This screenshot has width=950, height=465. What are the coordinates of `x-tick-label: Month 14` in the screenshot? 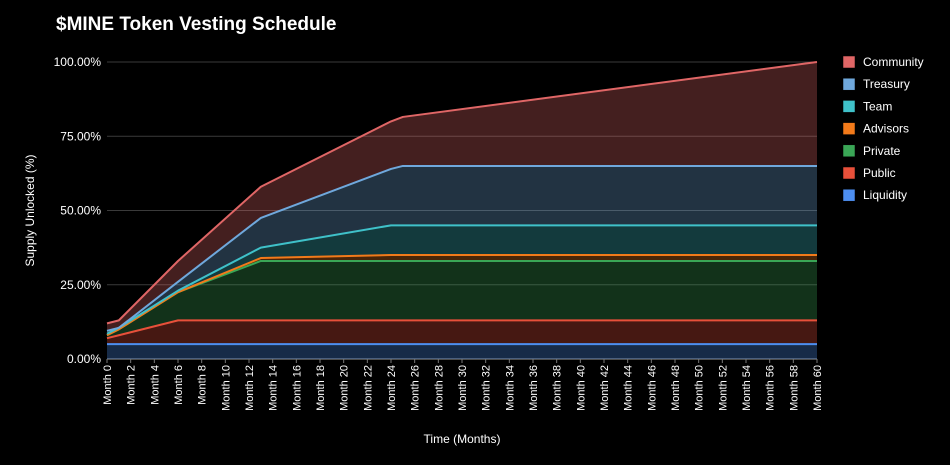 It's located at (274, 388).